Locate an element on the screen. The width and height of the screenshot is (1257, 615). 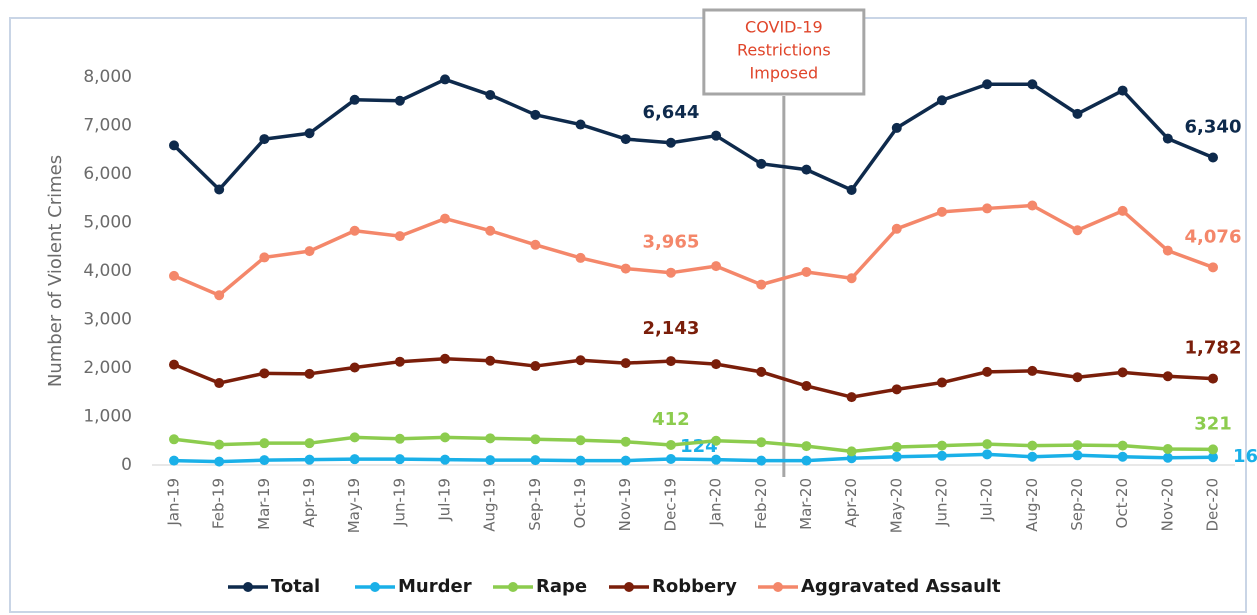
annotation-box is located at coordinates (784, 52).